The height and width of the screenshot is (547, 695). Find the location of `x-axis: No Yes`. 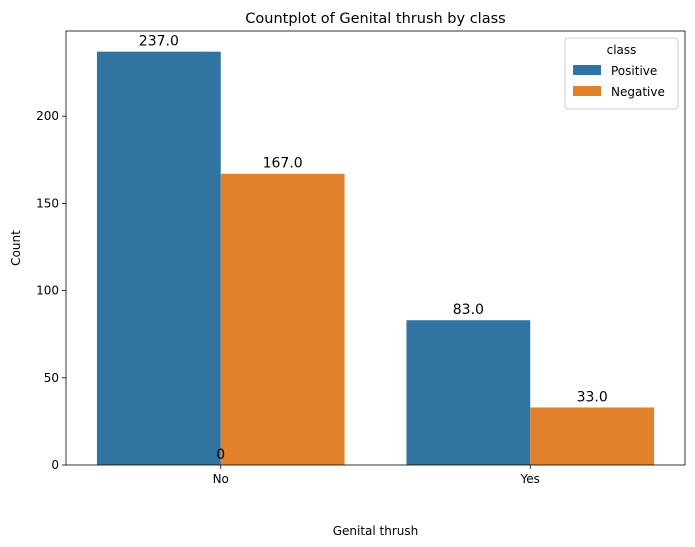

x-axis: No Yes is located at coordinates (376, 475).